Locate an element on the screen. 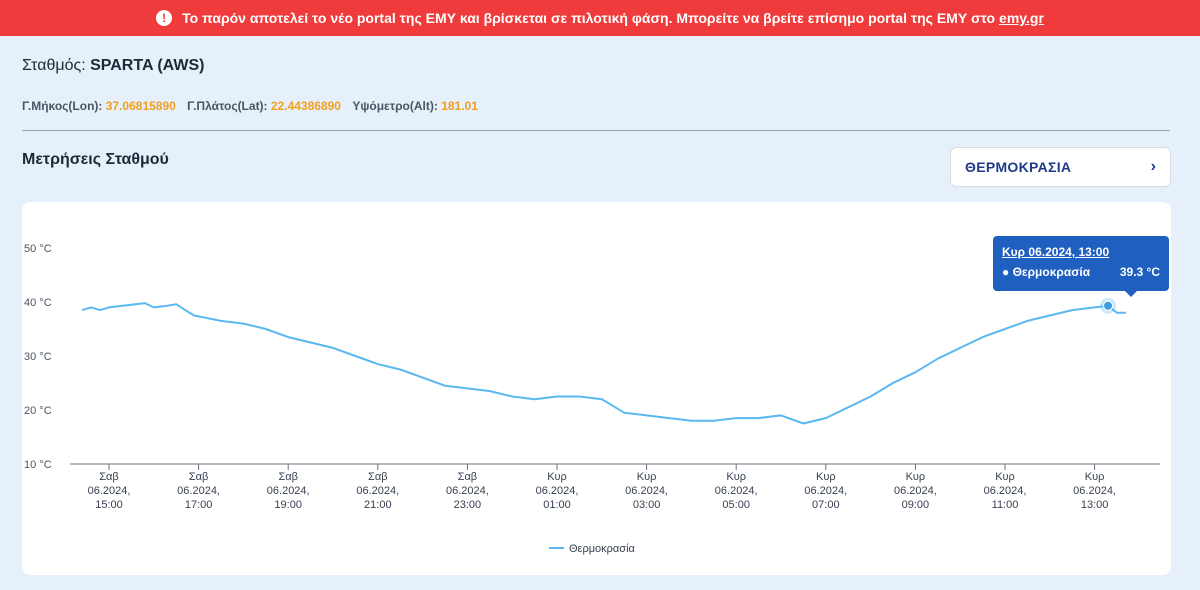 The width and height of the screenshot is (1200, 590). x-tick-label-time: 07:00 is located at coordinates (826, 505).